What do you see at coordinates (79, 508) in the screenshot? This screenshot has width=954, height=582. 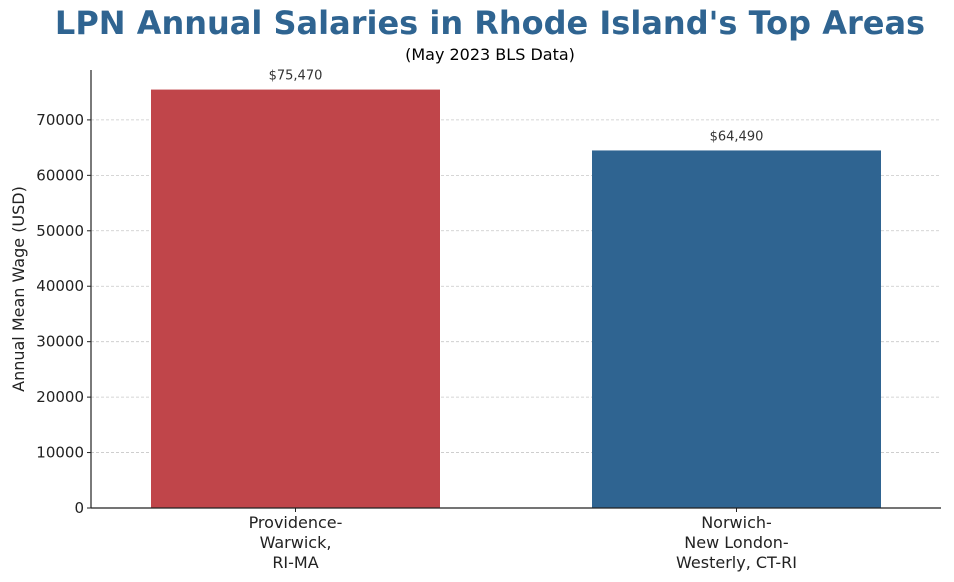 I see `y-tick-label: 0` at bounding box center [79, 508].